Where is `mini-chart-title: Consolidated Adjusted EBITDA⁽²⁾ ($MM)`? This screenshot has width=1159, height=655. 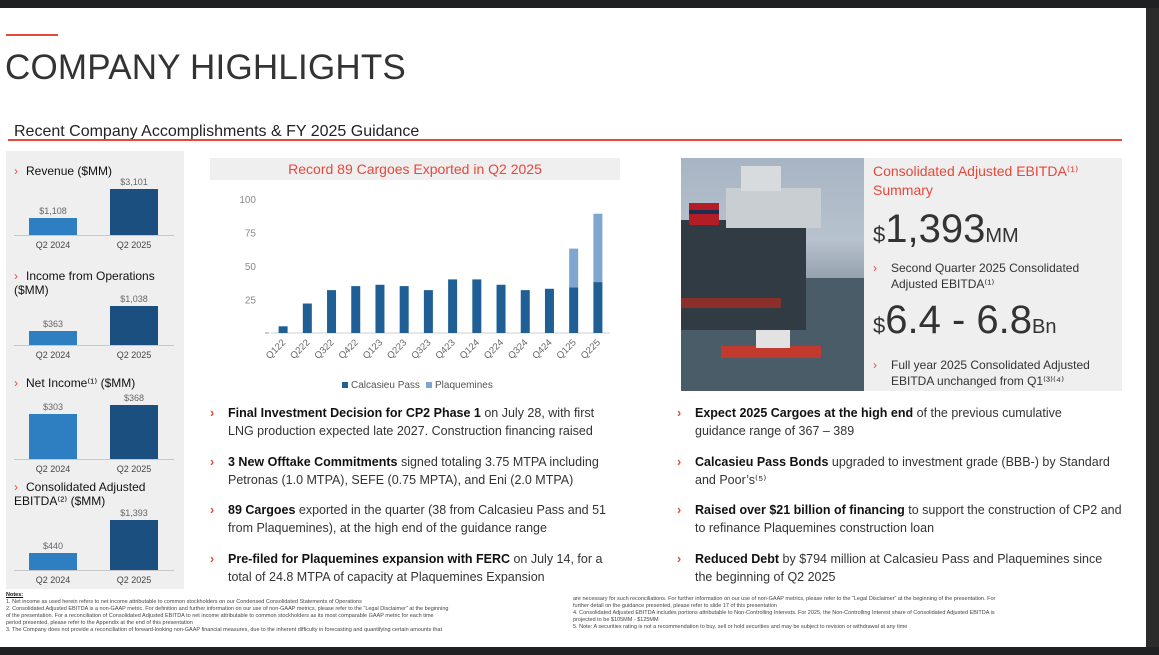
mini-chart-title: Consolidated Adjusted EBITDA⁽²⁾ ($MM) is located at coordinates (80, 494).